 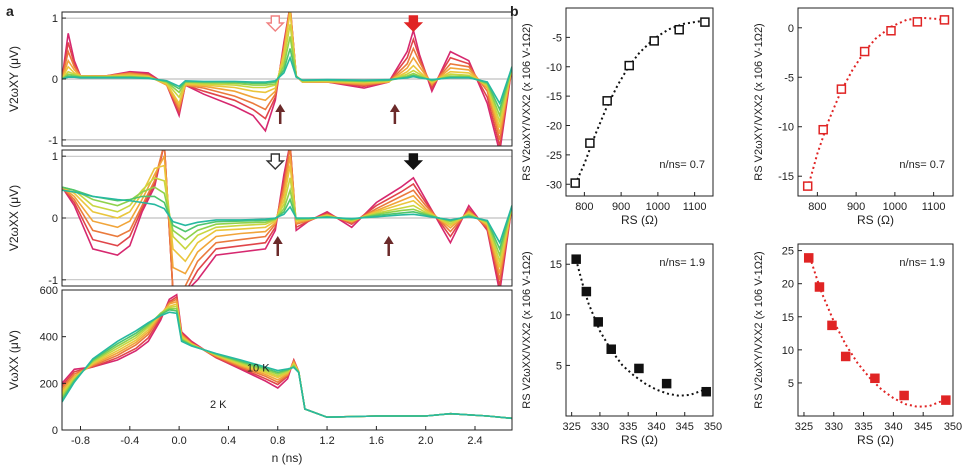 What do you see at coordinates (682, 263) in the screenshot?
I see `b_bl-annotation: n/ns= 1.9` at bounding box center [682, 263].